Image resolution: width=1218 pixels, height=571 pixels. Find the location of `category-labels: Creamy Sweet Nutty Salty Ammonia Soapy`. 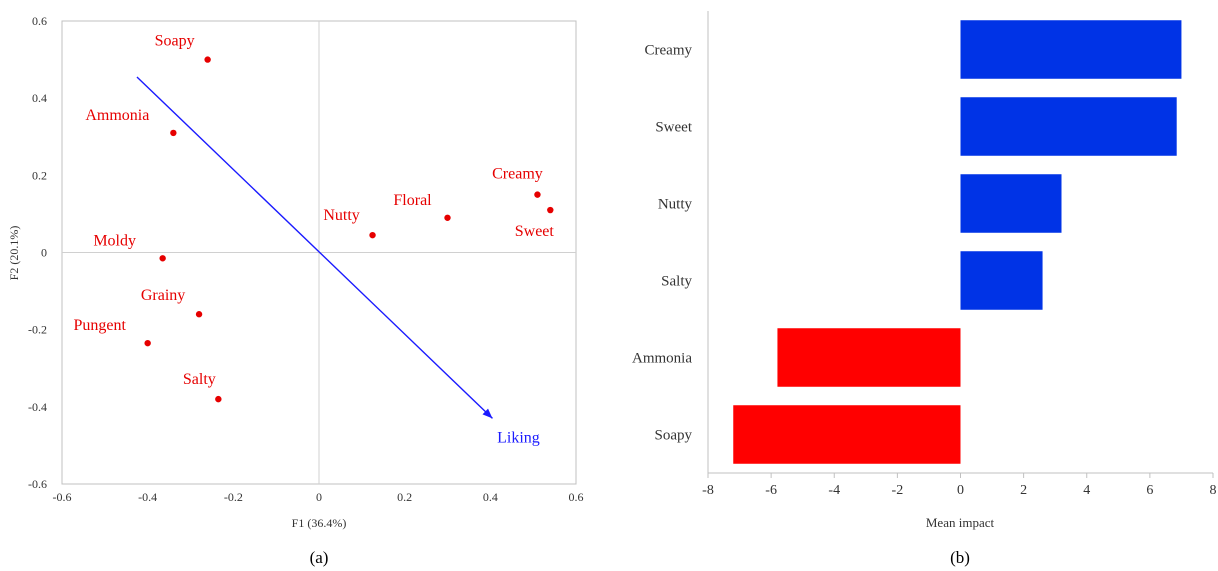

category-labels: Creamy Sweet Nutty Salty Ammonia Soapy is located at coordinates (662, 243).